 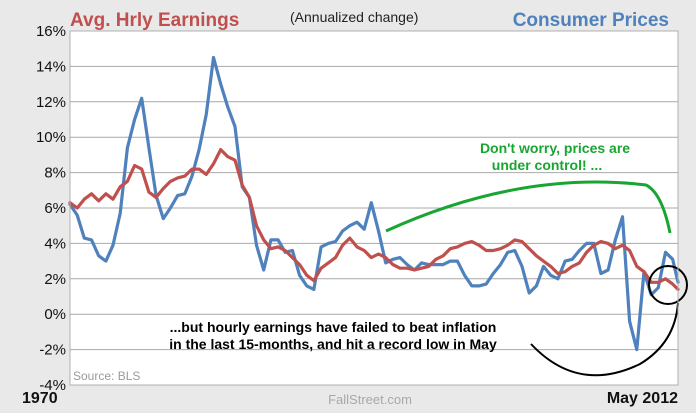 I want to click on y-tick-label: 8%, so click(x=55, y=173).